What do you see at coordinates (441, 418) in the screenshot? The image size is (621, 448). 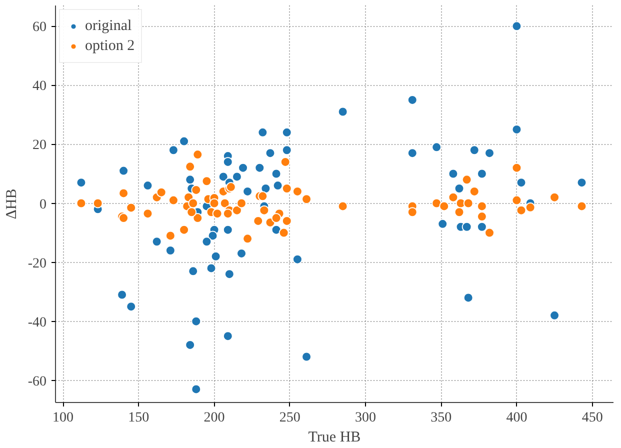 I see `x-tick-label: 350` at bounding box center [441, 418].